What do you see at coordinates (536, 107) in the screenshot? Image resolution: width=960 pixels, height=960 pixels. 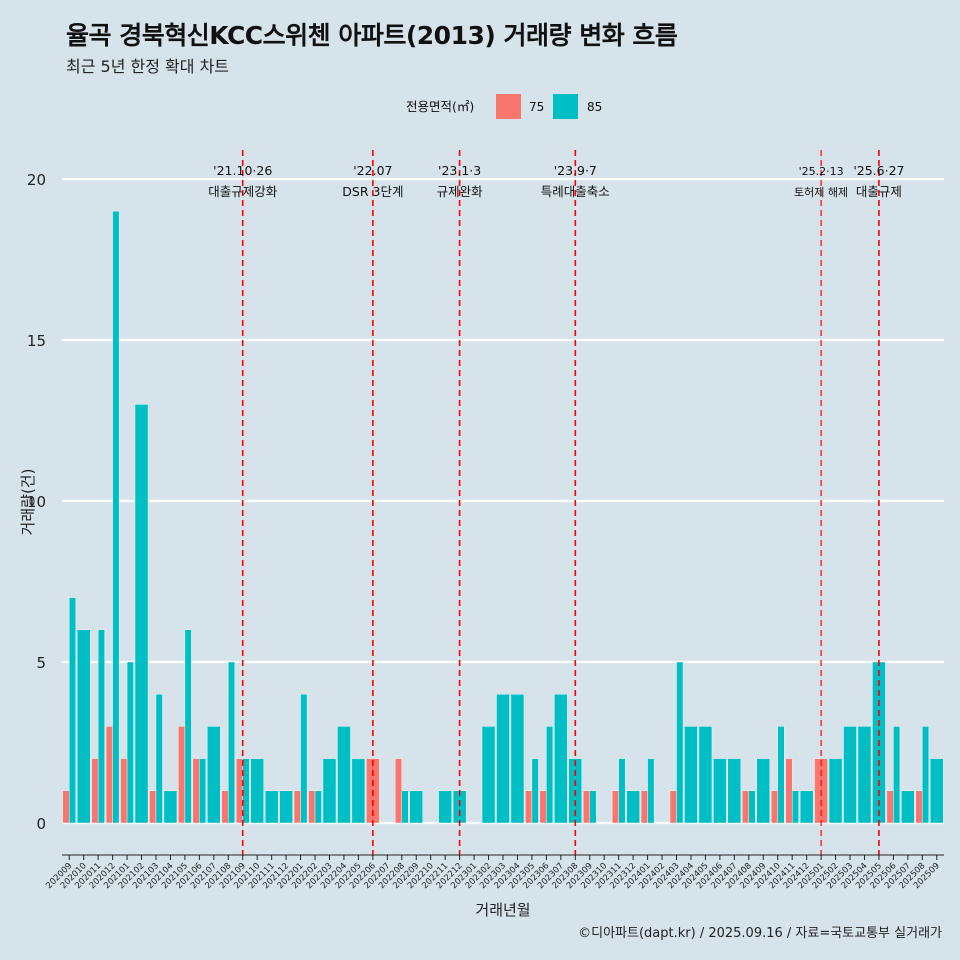 I see `legend-label-75: 75` at bounding box center [536, 107].